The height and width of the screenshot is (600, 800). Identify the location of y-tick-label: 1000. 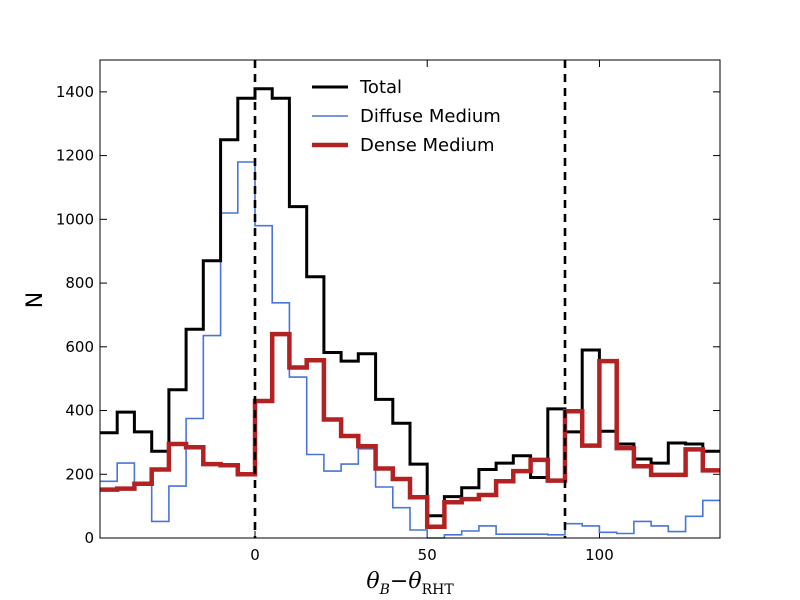
(75, 219).